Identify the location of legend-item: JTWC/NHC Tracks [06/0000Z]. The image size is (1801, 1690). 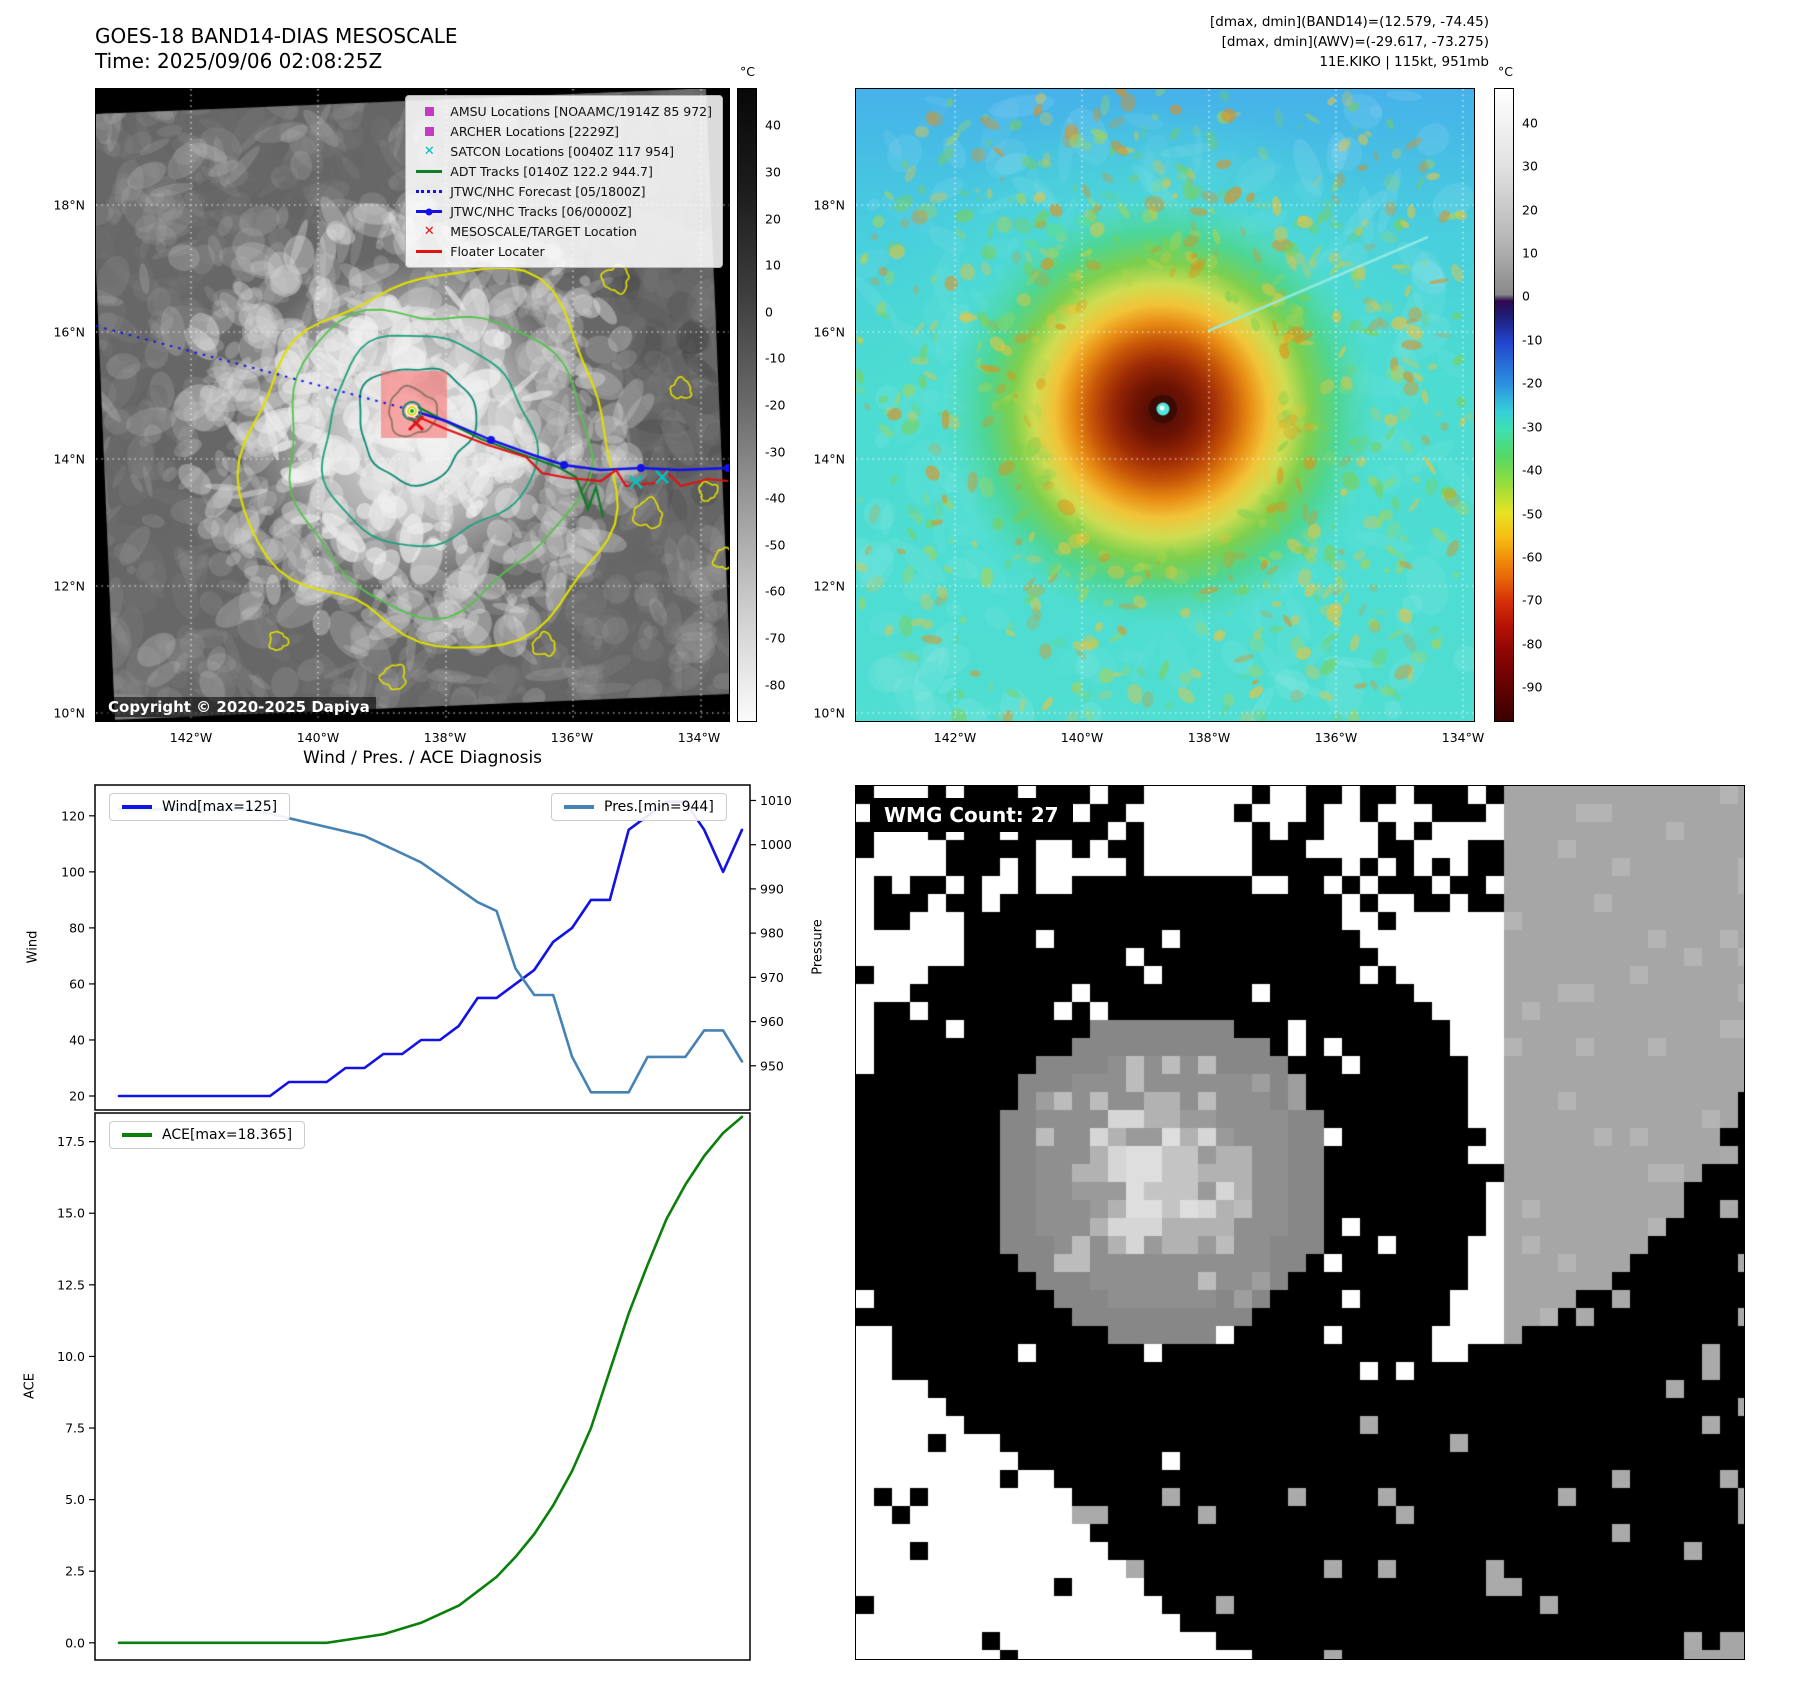
(564, 211).